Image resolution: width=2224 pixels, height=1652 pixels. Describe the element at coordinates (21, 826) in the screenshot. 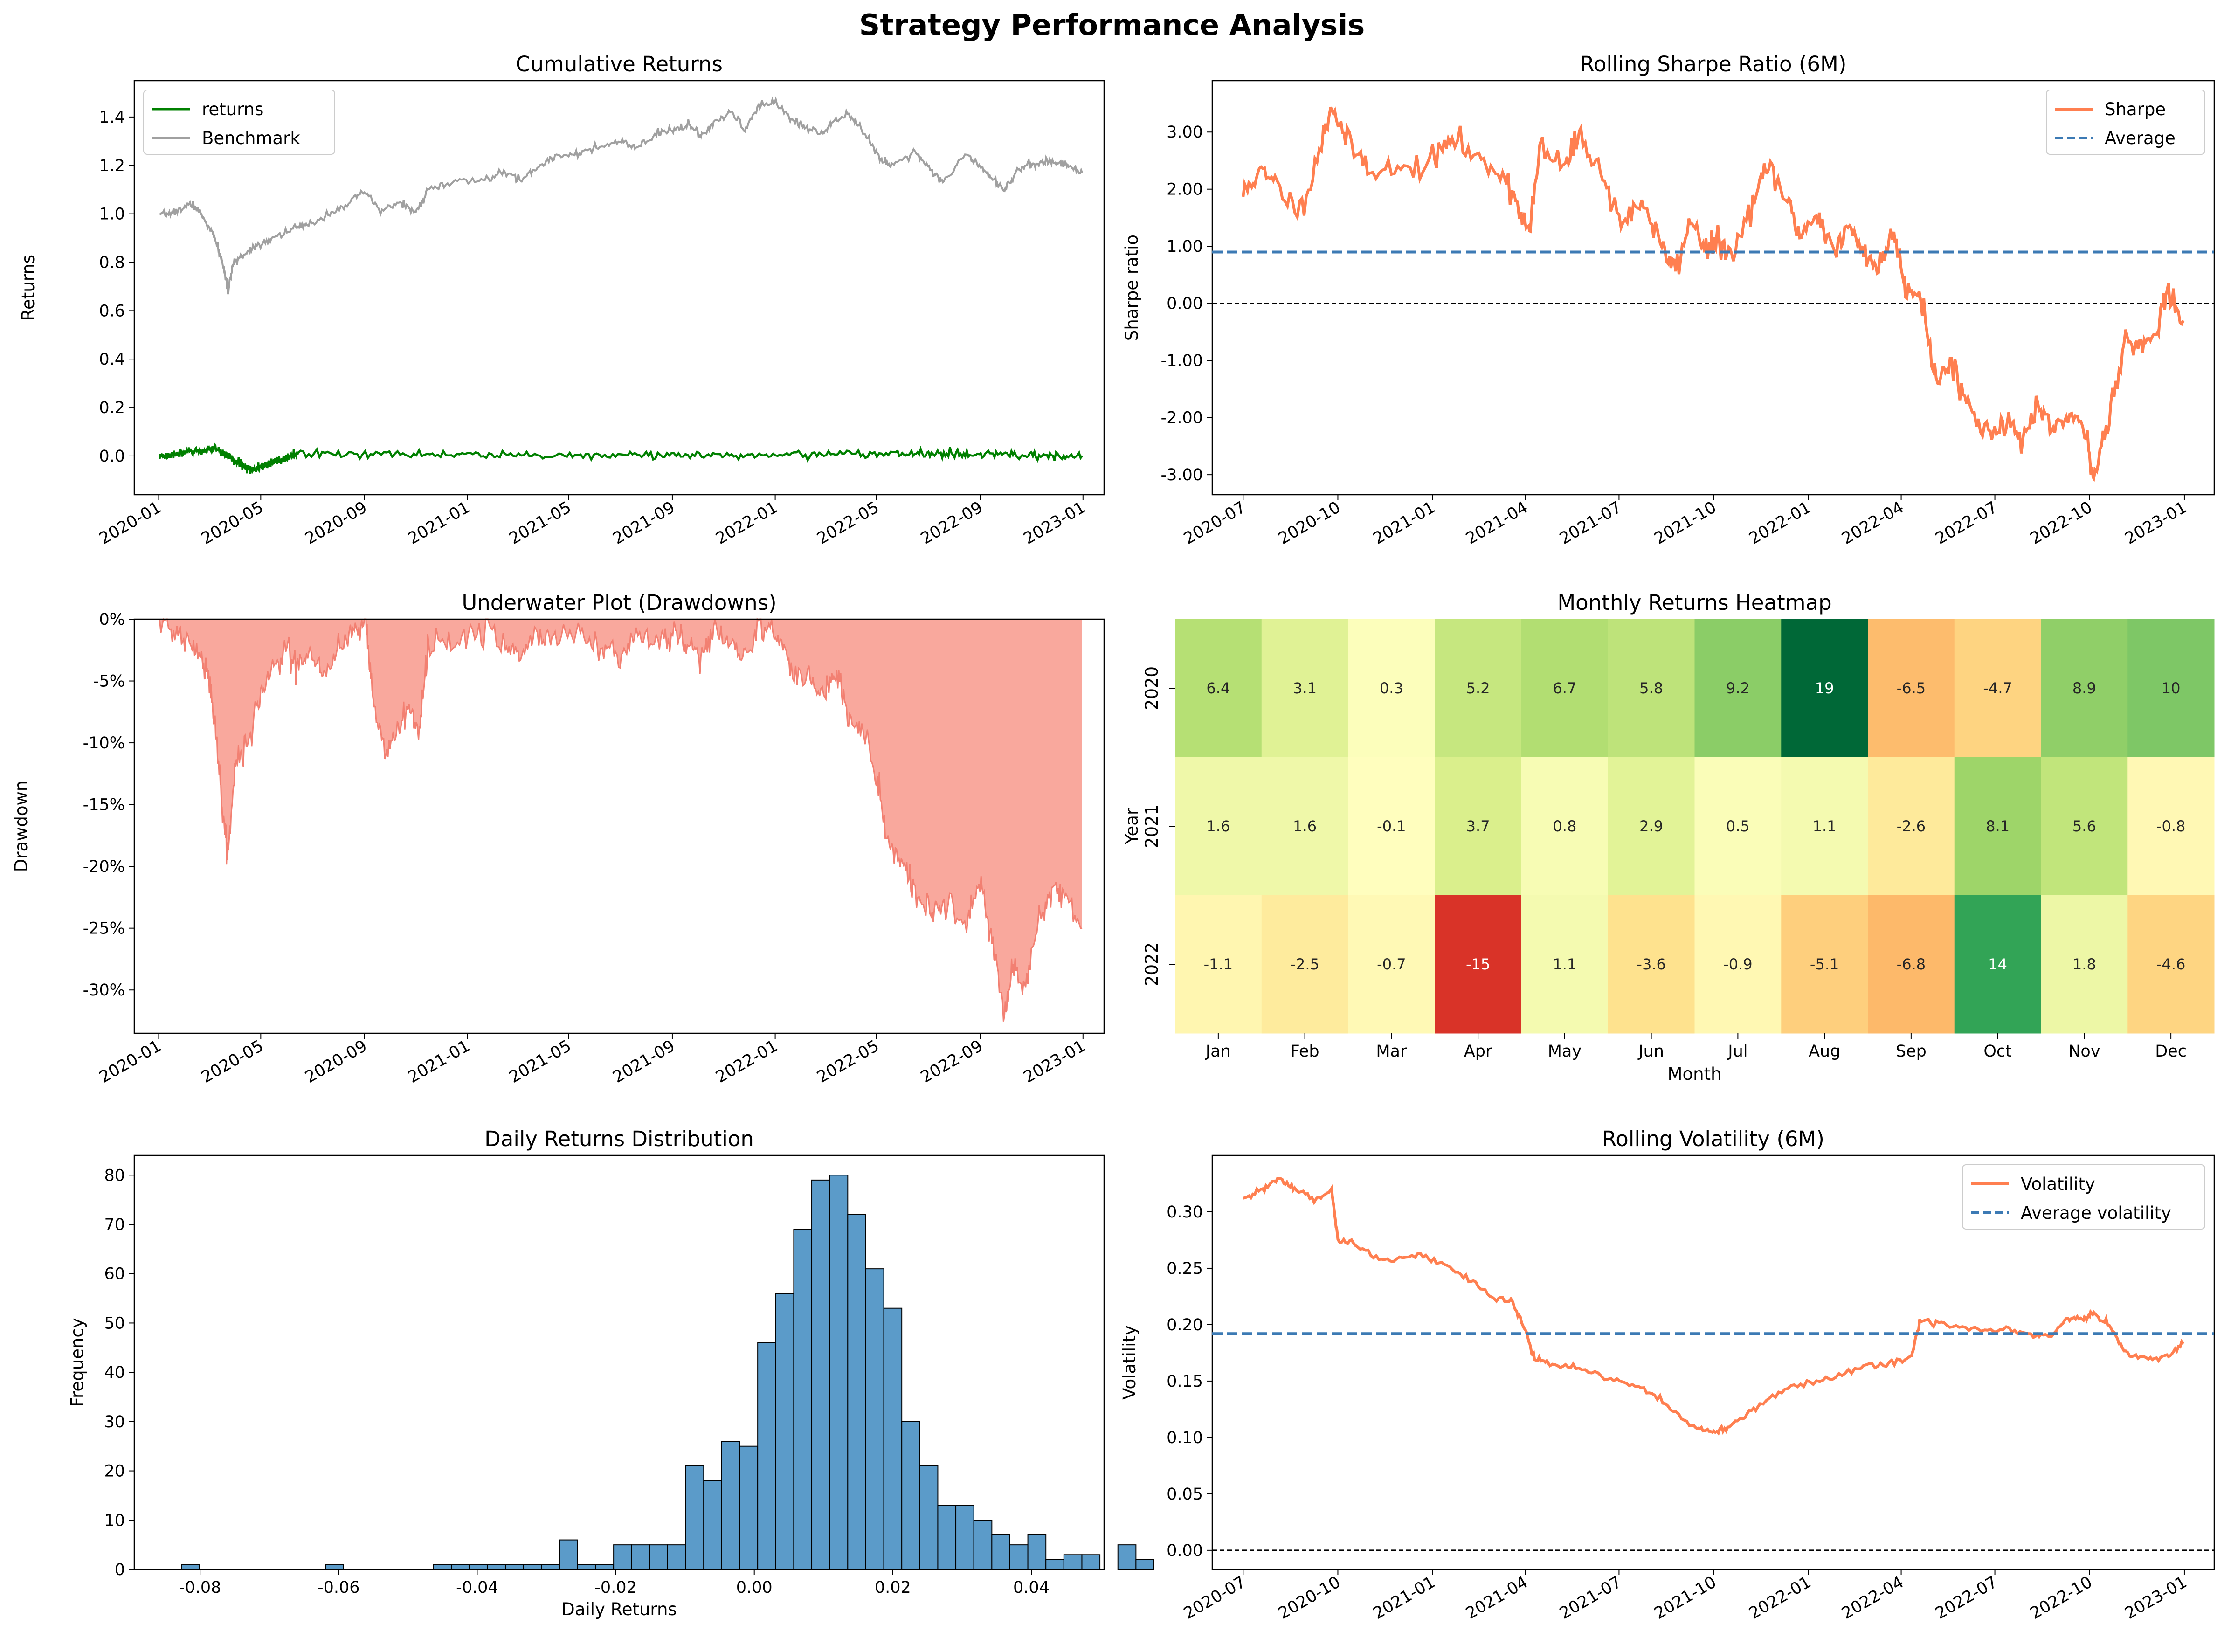

I see `y-axis-label: Drawdown` at that location.